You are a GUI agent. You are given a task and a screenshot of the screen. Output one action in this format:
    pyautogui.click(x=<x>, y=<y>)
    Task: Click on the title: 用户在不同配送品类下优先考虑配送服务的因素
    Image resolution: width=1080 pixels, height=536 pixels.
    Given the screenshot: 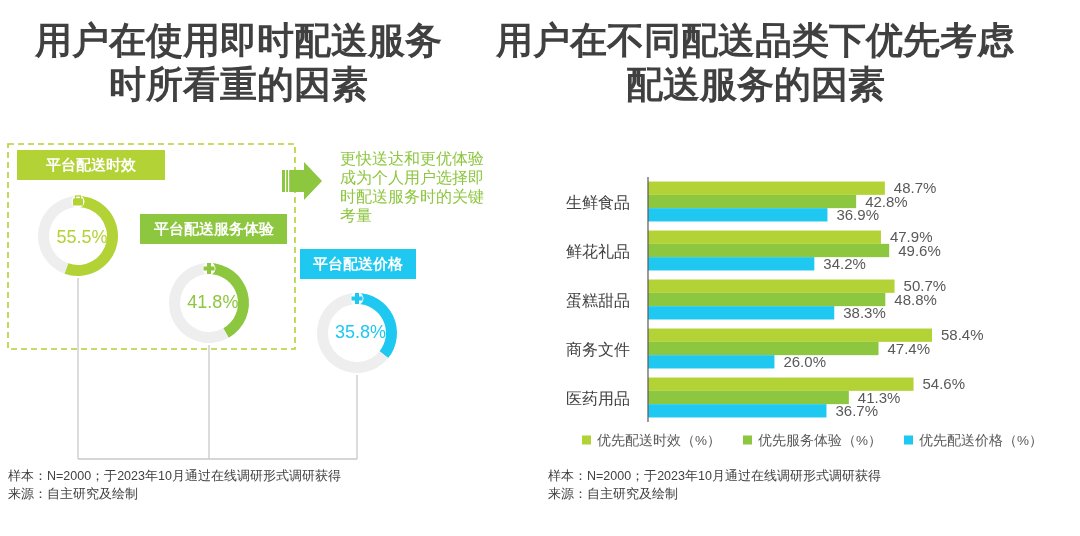 What is the action you would take?
    pyautogui.click(x=755, y=62)
    